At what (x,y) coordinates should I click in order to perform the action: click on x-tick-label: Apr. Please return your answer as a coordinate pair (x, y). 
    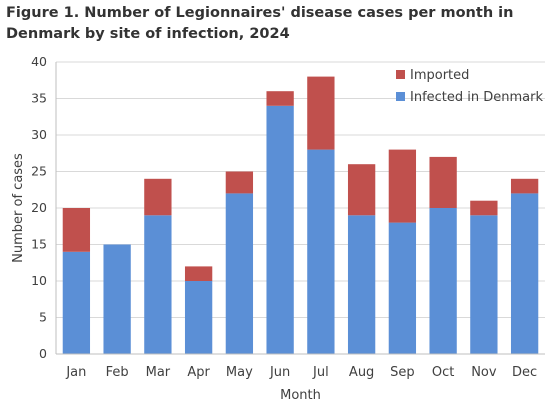
    Looking at the image, I should click on (198, 372).